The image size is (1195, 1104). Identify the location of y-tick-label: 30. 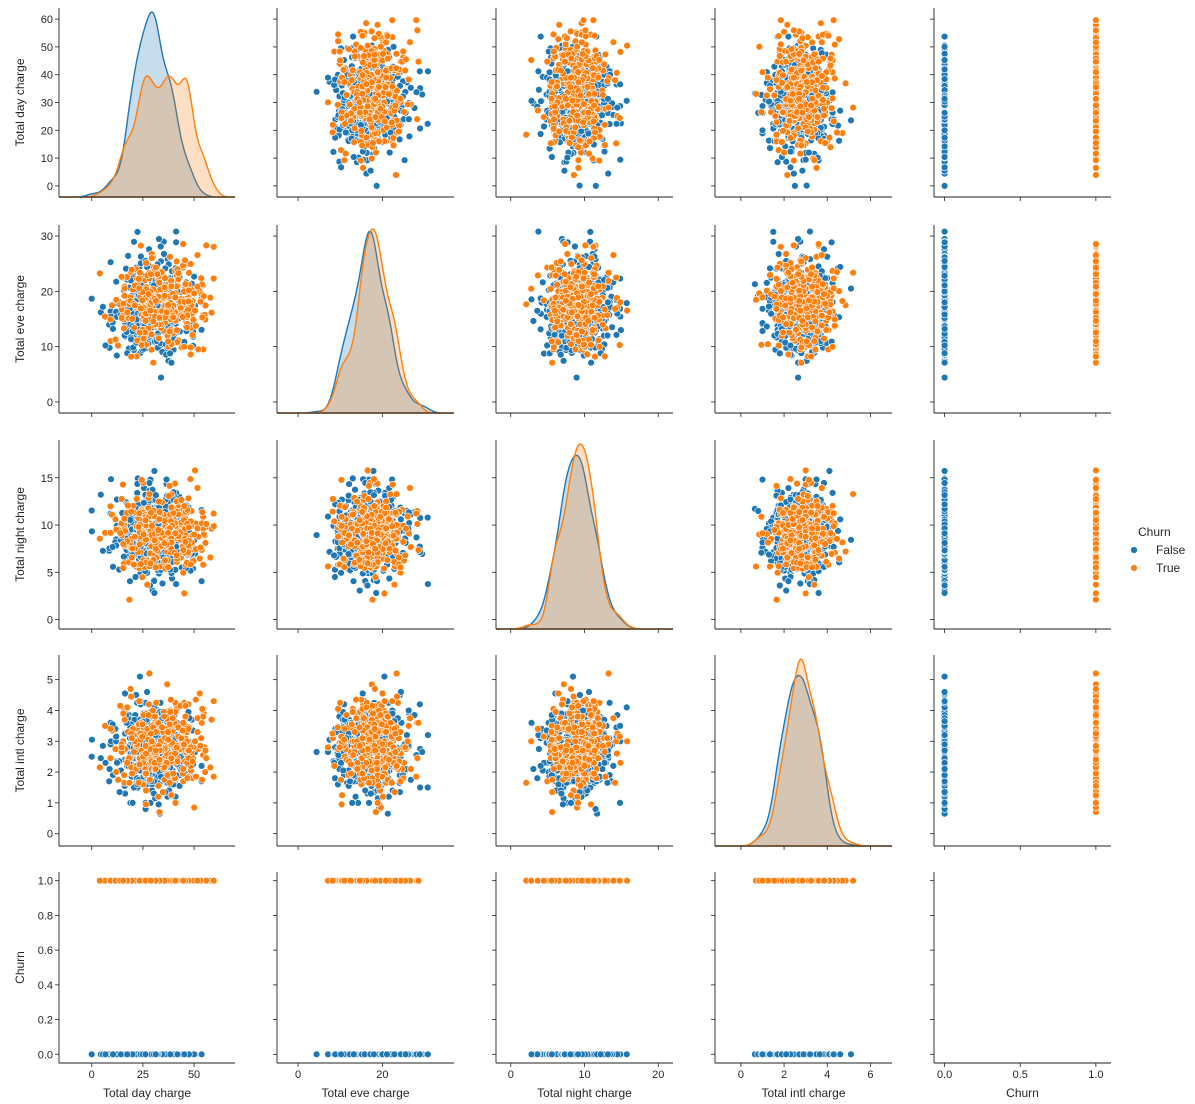
(47, 237).